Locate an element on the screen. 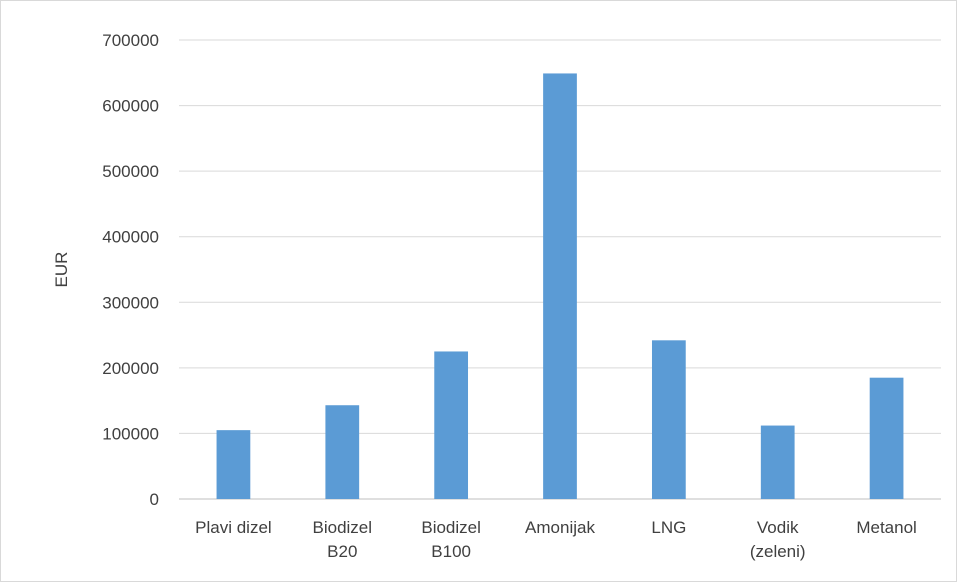 The image size is (958, 583). y-axis-title: EUR is located at coordinates (61, 270).